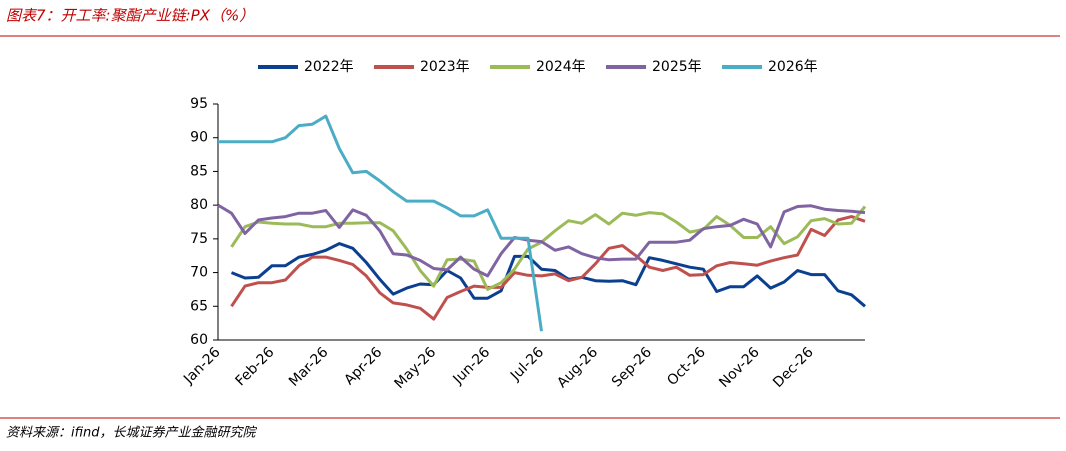 This screenshot has width=1066, height=451. I want to click on x-tick-label: Apr-26, so click(363, 366).